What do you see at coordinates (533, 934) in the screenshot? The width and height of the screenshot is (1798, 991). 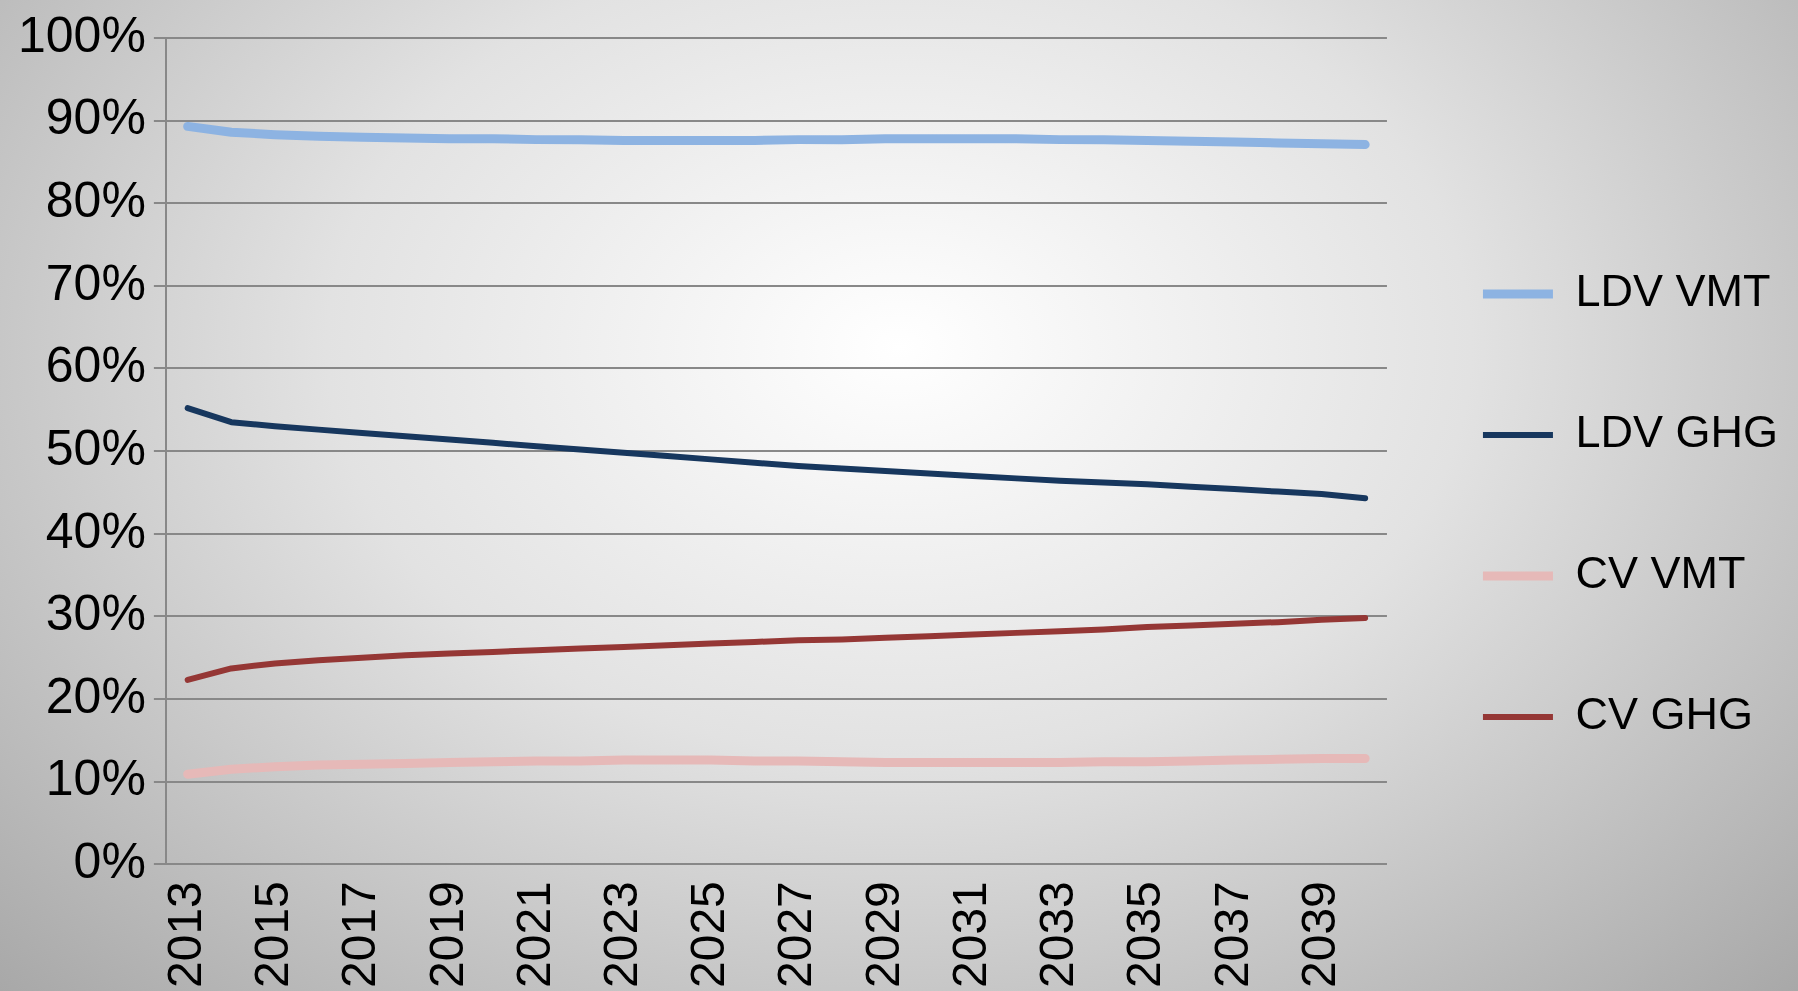 I see `x-tick-label: 2021` at bounding box center [533, 934].